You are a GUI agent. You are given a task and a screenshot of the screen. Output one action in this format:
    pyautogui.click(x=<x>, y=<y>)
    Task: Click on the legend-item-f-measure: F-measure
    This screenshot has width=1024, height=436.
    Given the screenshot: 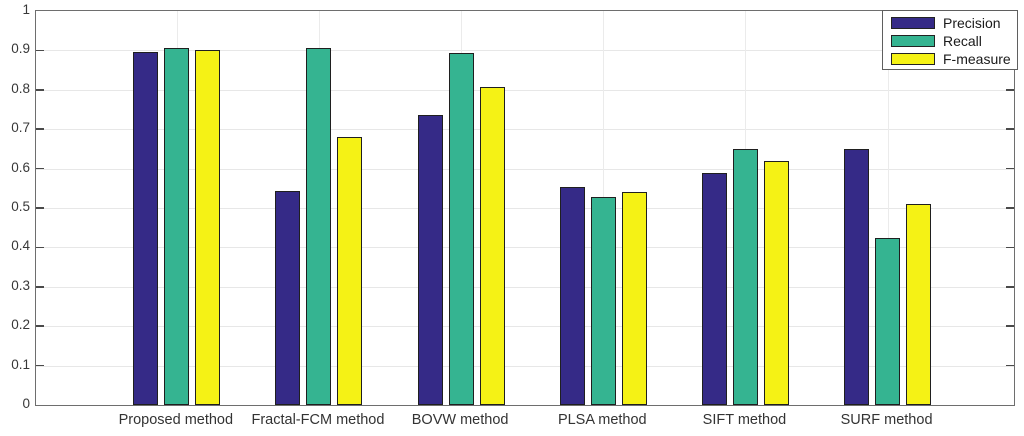 What is the action you would take?
    pyautogui.click(x=954, y=59)
    